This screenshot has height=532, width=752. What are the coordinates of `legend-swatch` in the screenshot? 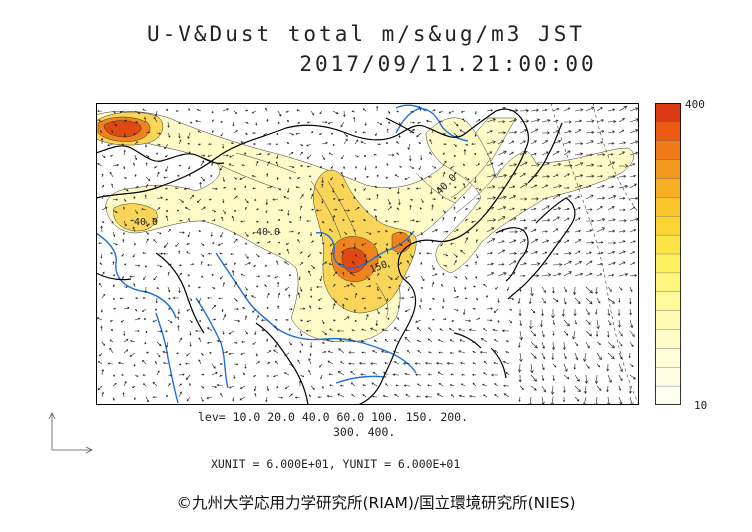 It's located at (668, 245).